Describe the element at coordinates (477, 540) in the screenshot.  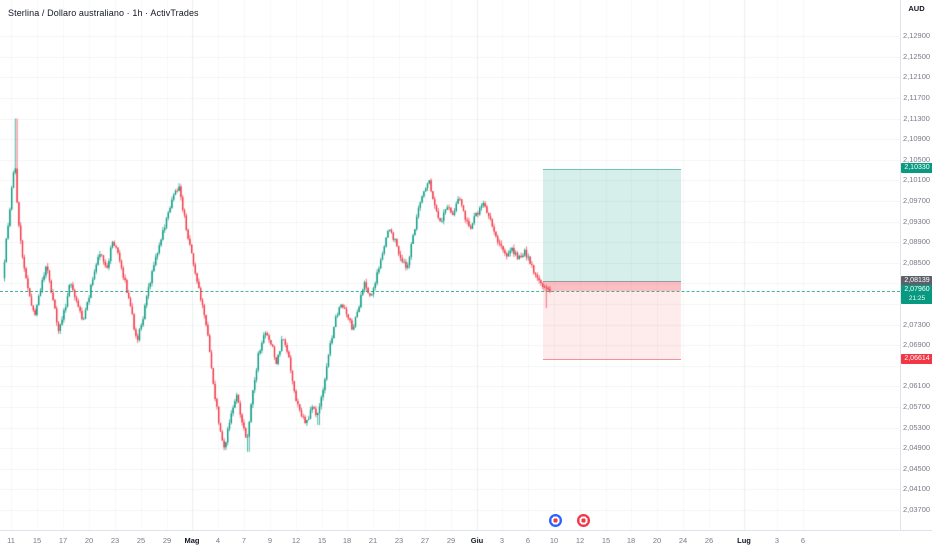
I see `time-axis-month-label: Giu` at that location.